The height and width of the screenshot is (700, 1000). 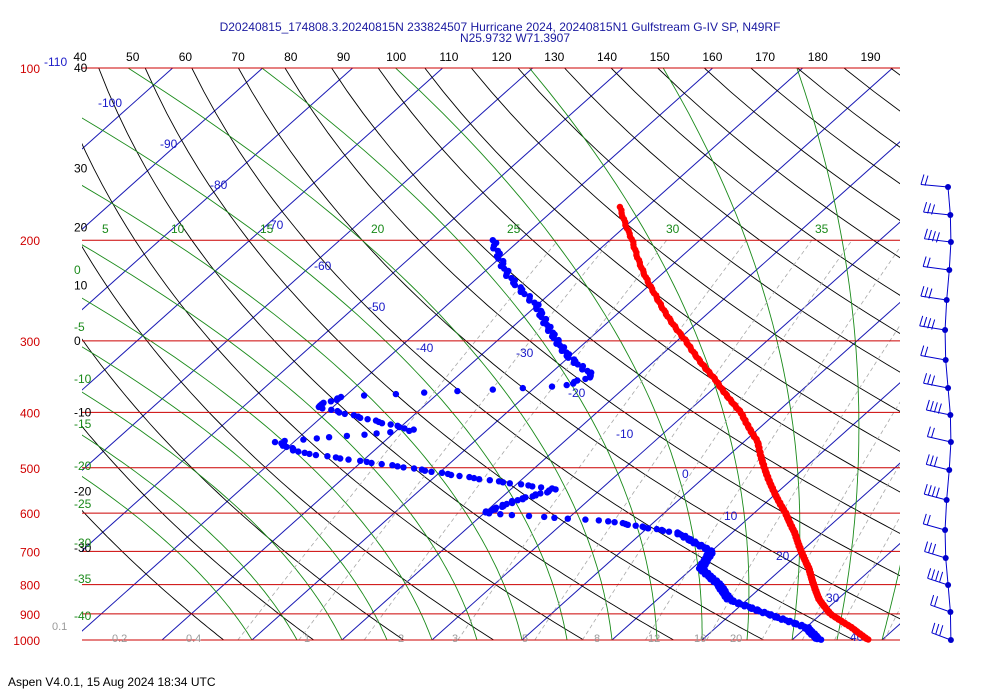 I want to click on top-scale-label: 110, so click(x=448, y=57).